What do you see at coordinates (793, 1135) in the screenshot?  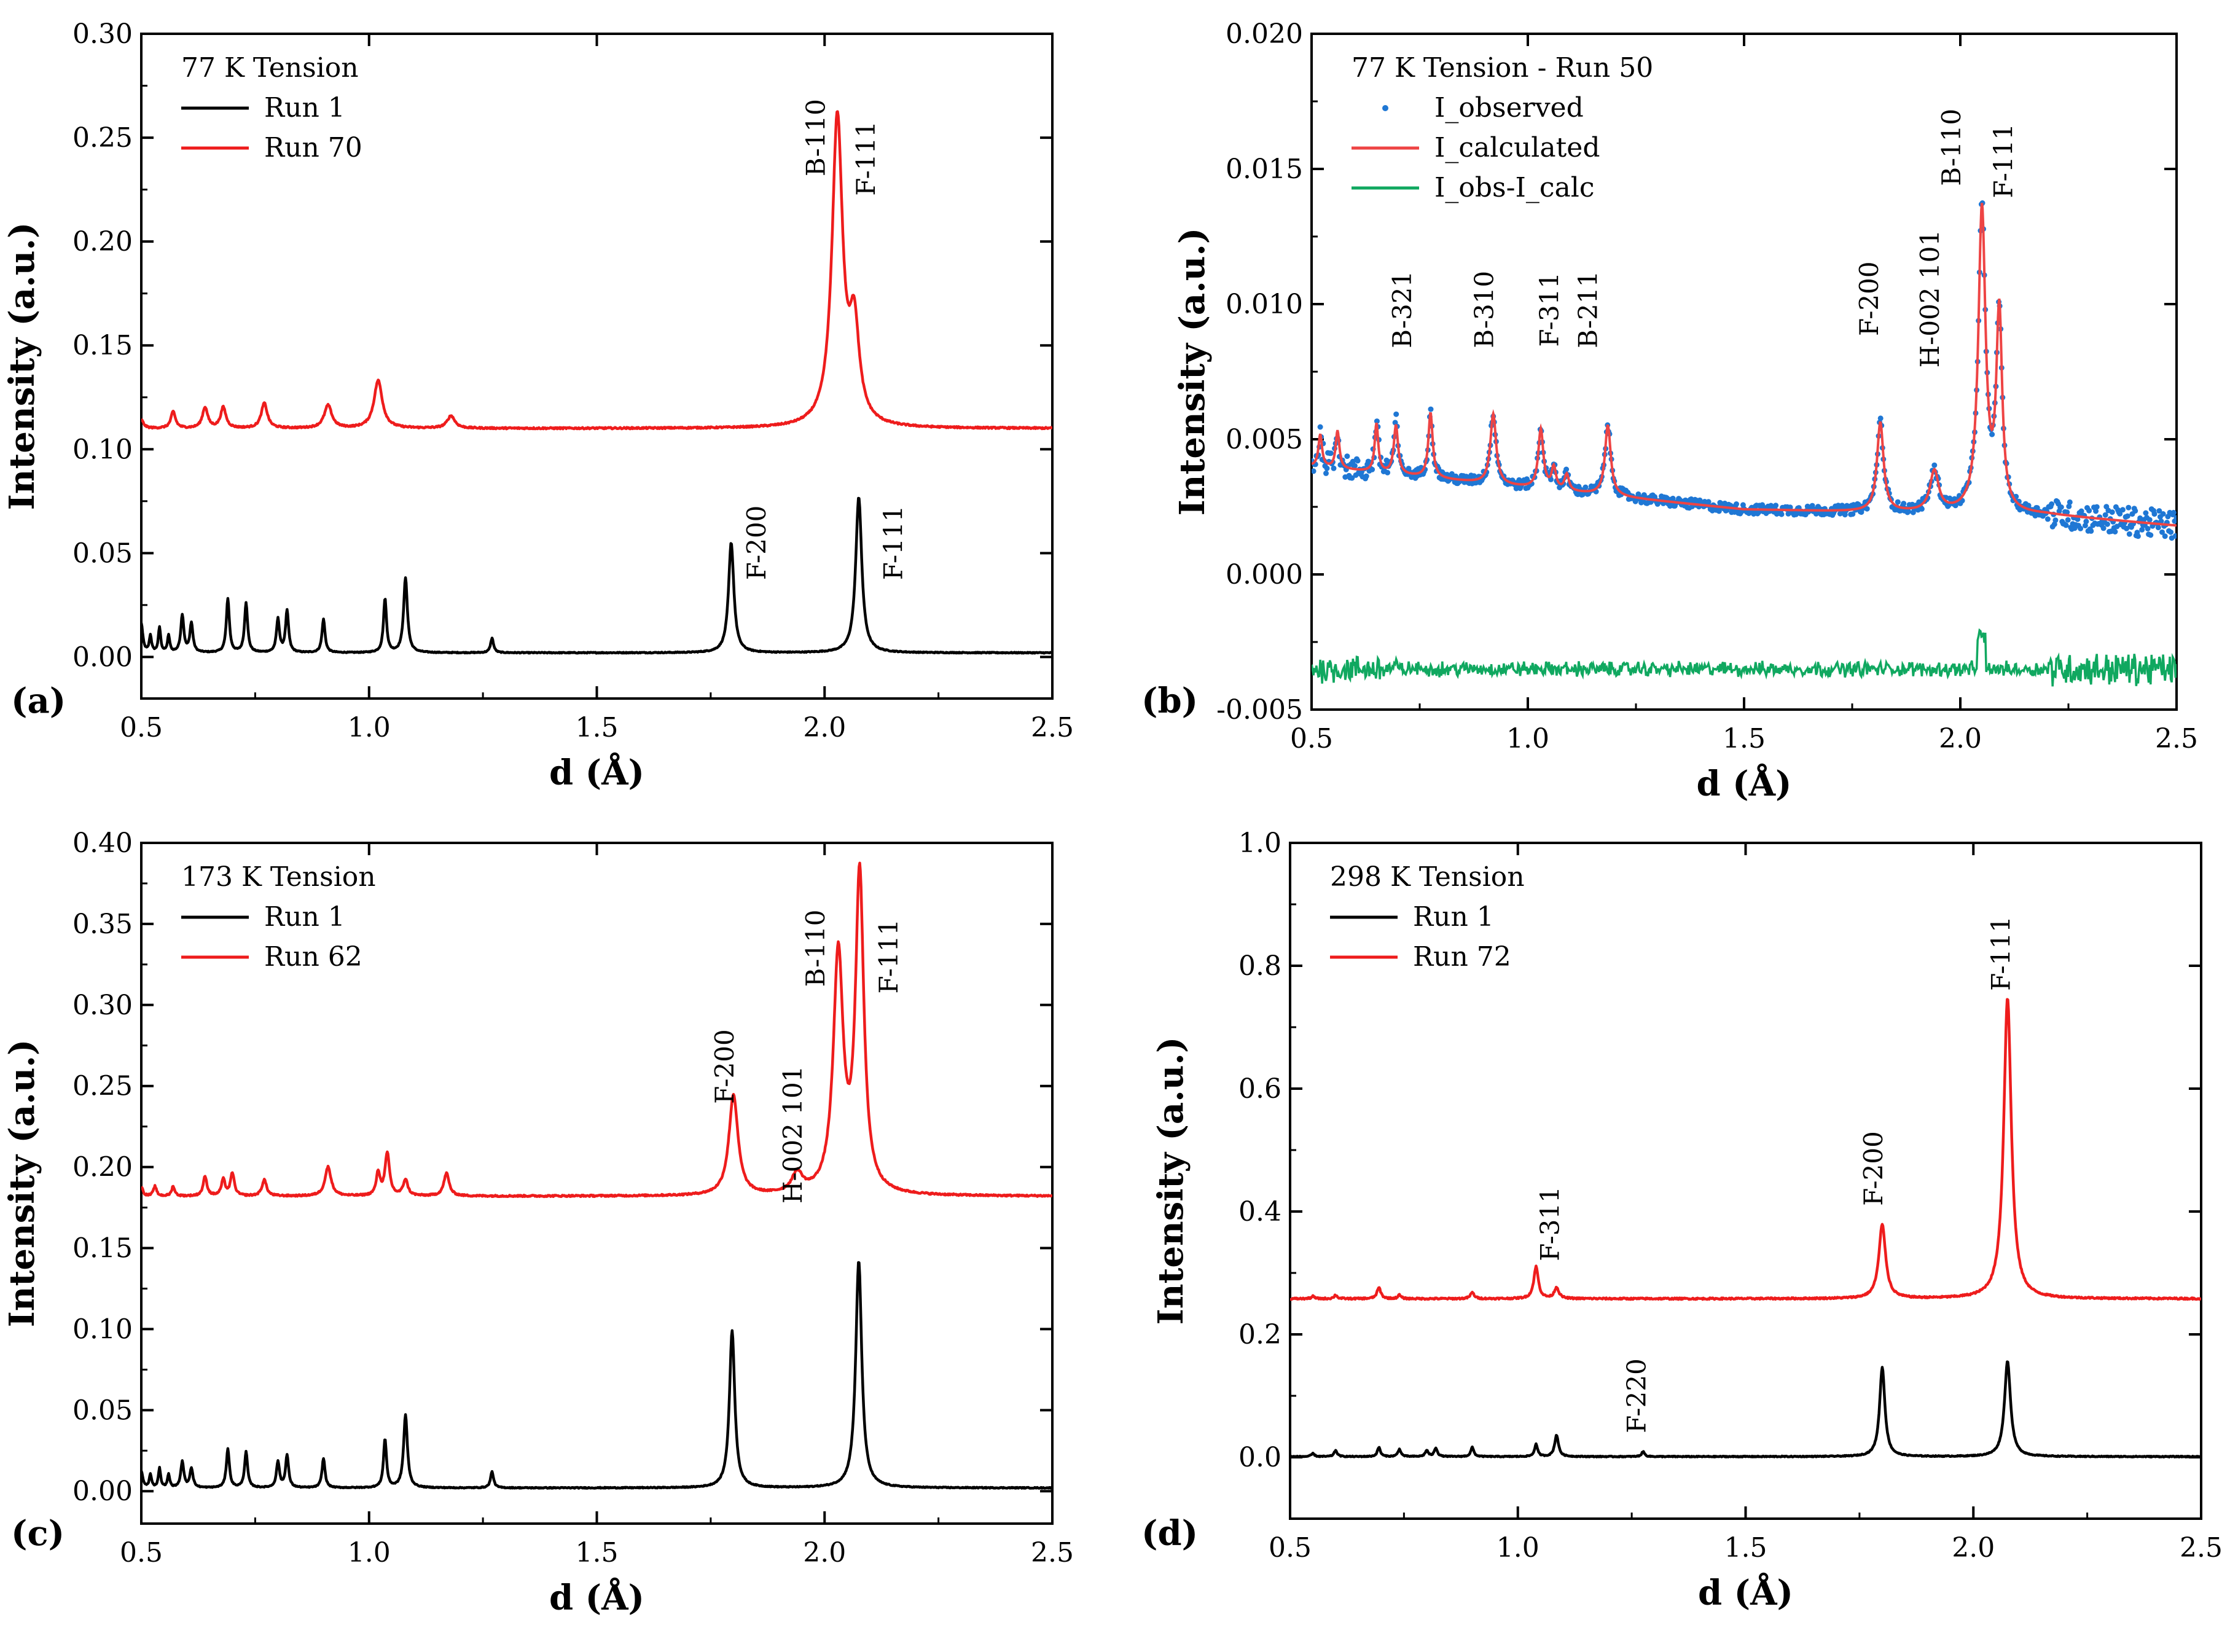 I see `peak-label: H-002 101` at bounding box center [793, 1135].